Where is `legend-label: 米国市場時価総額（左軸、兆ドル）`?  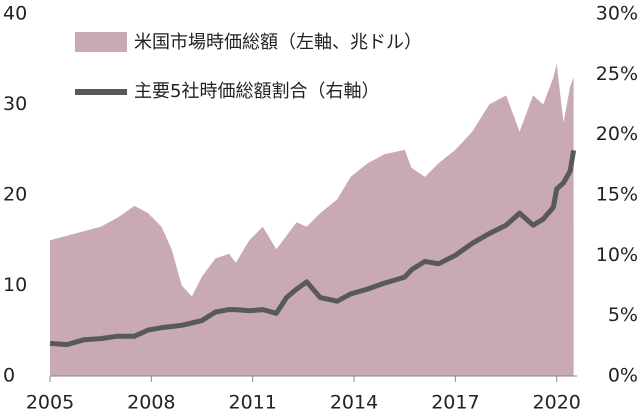
legend-label: 米国市場時価総額（左軸、兆ドル） is located at coordinates (278, 42).